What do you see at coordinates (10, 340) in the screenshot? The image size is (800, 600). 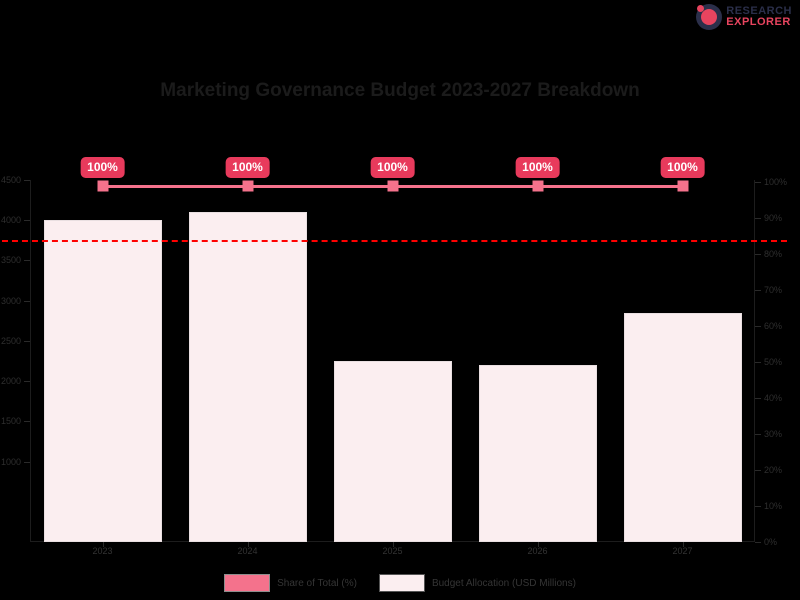 I see `y-axis-left-tick-label: 2500` at bounding box center [10, 340].